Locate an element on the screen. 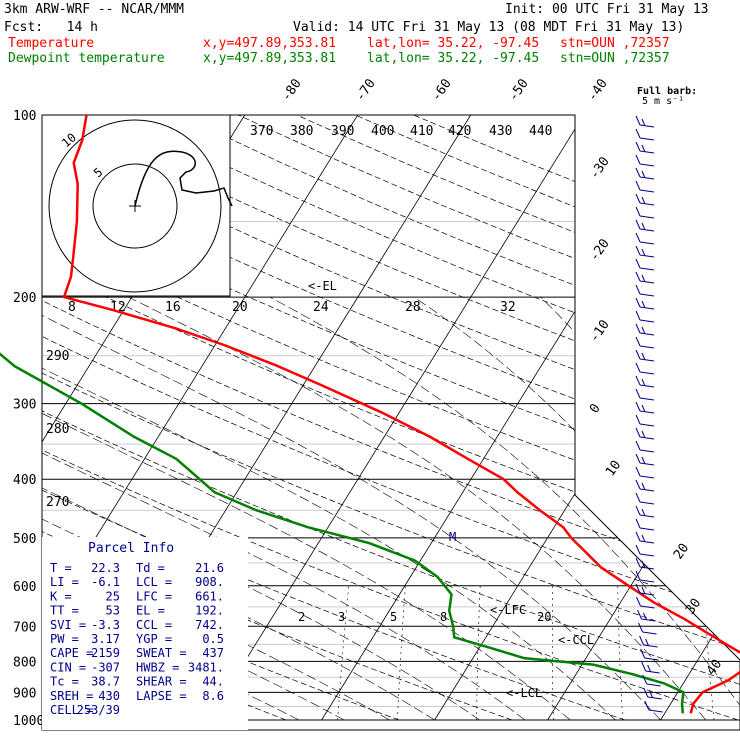 Image resolution: width=740 pixels, height=740 pixels. parcel-info-cell: 908. is located at coordinates (209, 582).